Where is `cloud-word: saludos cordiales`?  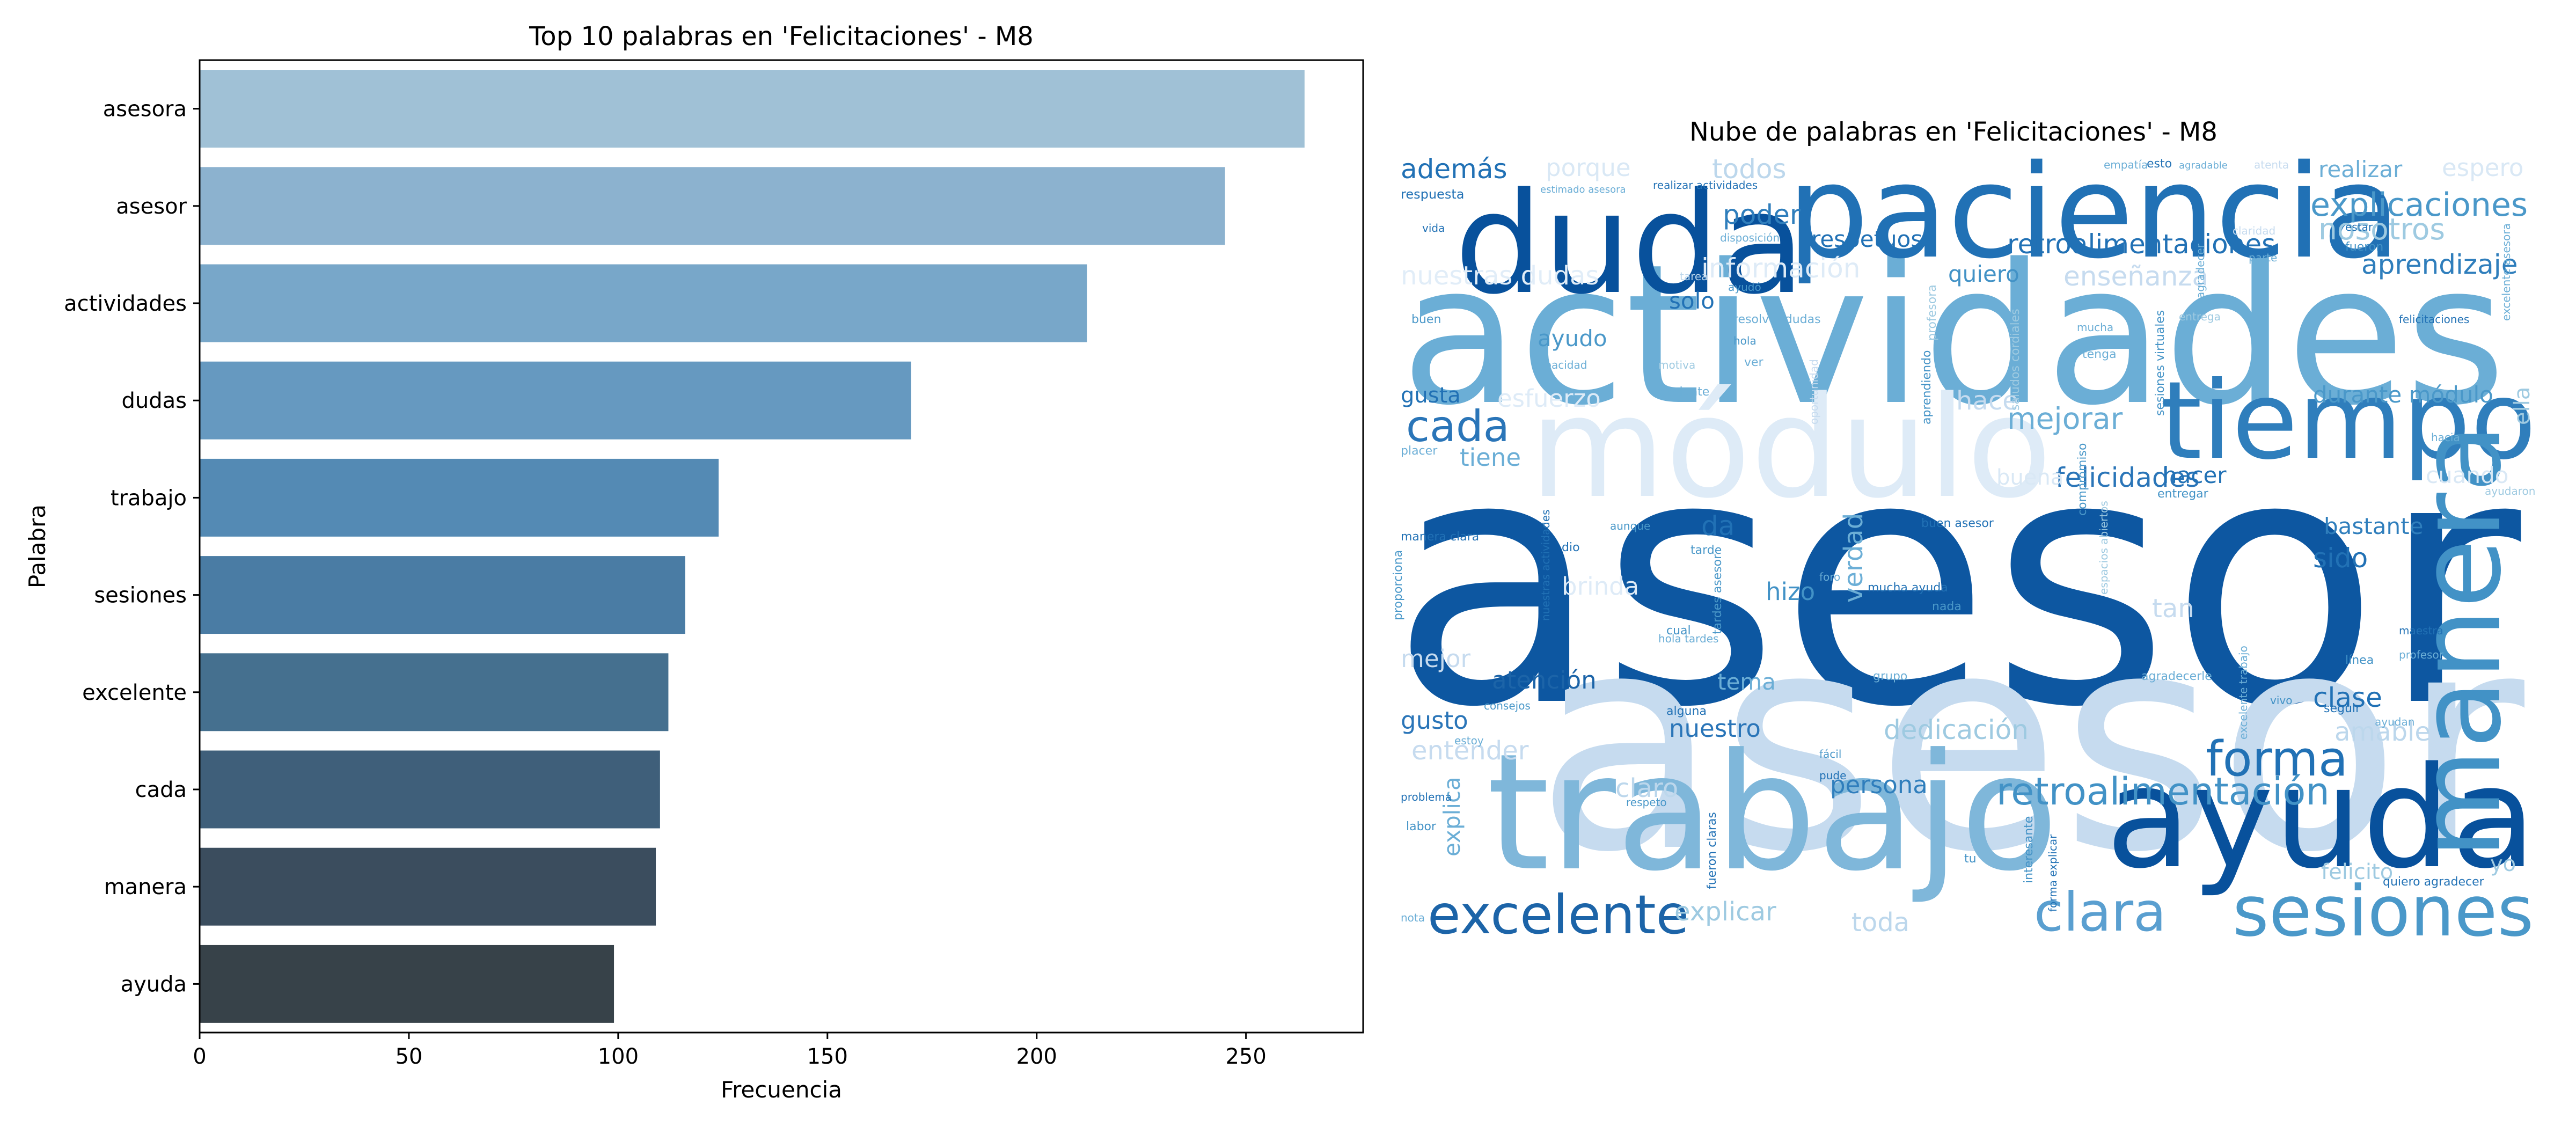
cloud-word: saludos cordiales is located at coordinates (2015, 359).